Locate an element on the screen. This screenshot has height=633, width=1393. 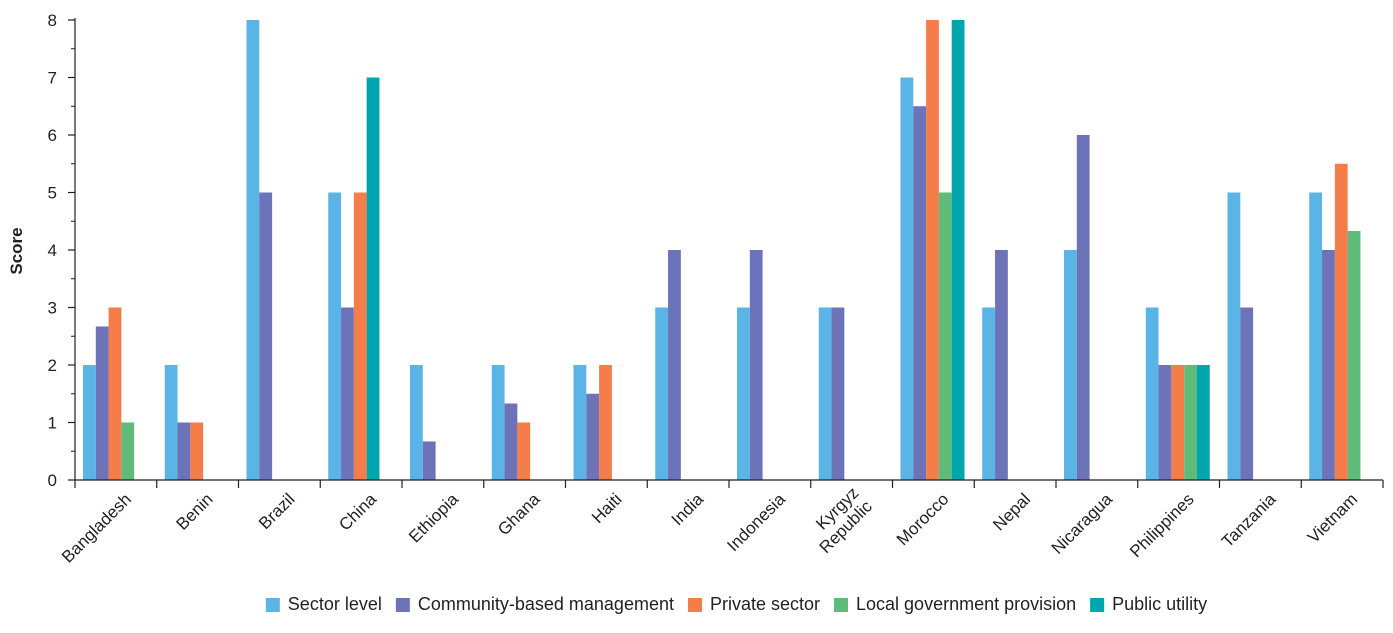
legend-label: Local government provision is located at coordinates (966, 604).